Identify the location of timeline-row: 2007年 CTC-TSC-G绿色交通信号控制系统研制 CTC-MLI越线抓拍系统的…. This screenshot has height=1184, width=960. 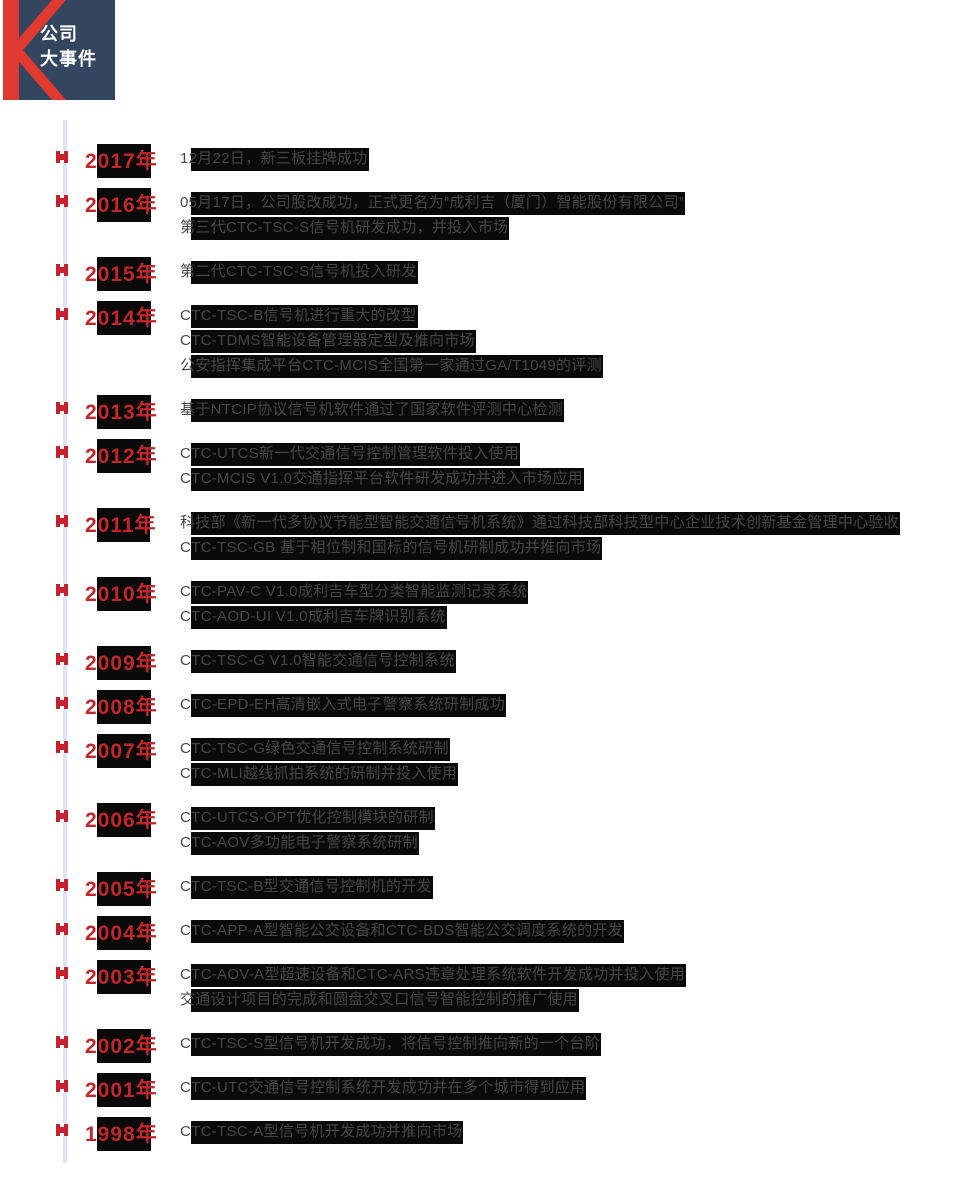
(480, 760).